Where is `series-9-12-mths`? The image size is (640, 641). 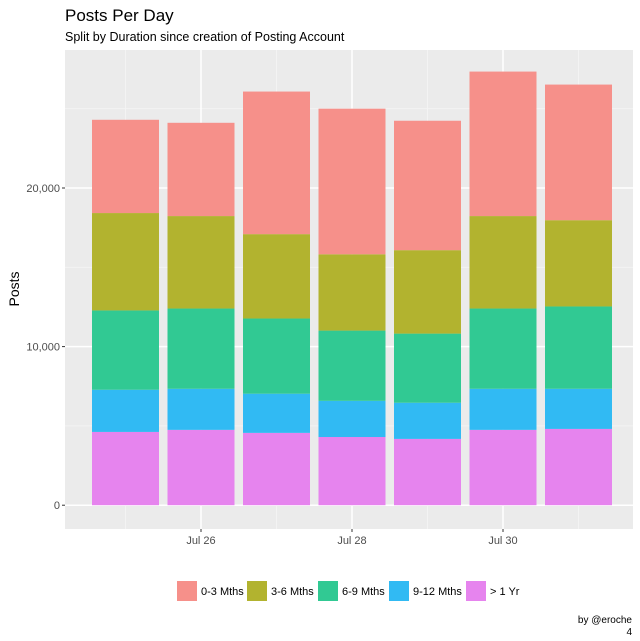 series-9-12-mths is located at coordinates (352, 413).